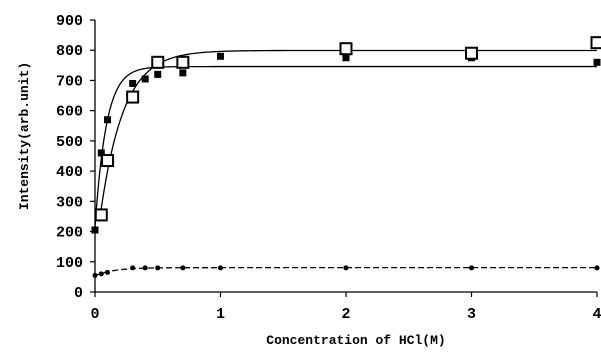  Describe the element at coordinates (69, 21) in the screenshot. I see `y-tick-label: 900` at that location.